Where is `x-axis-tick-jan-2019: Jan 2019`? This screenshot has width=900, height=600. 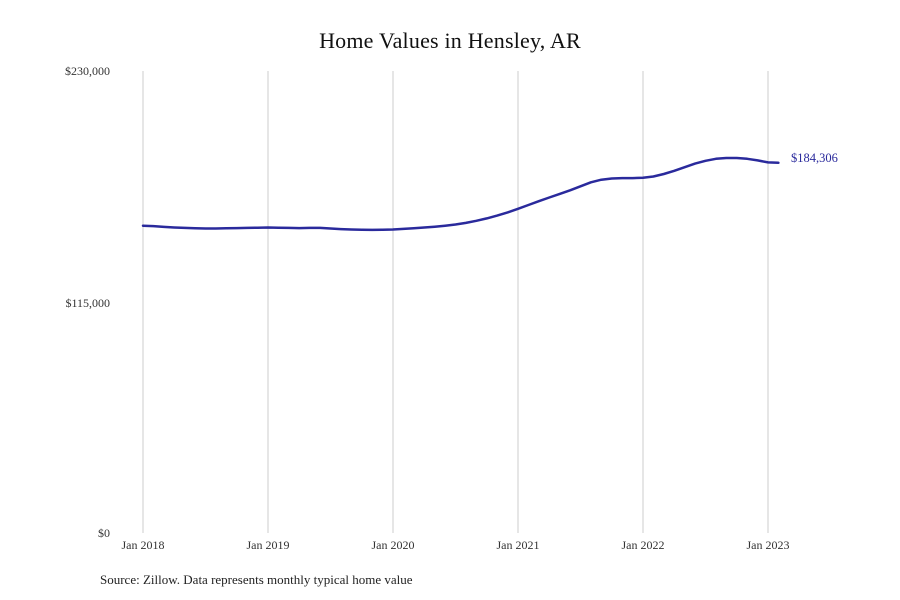
x-axis-tick-jan-2019: Jan 2019 is located at coordinates (268, 545).